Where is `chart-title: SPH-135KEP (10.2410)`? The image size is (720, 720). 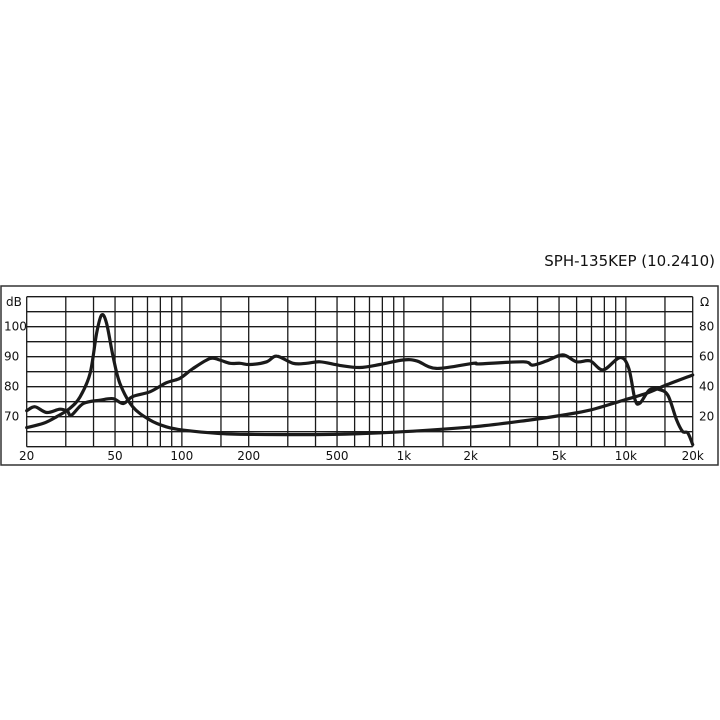 chart-title: SPH-135KEP (10.2410) is located at coordinates (629, 261).